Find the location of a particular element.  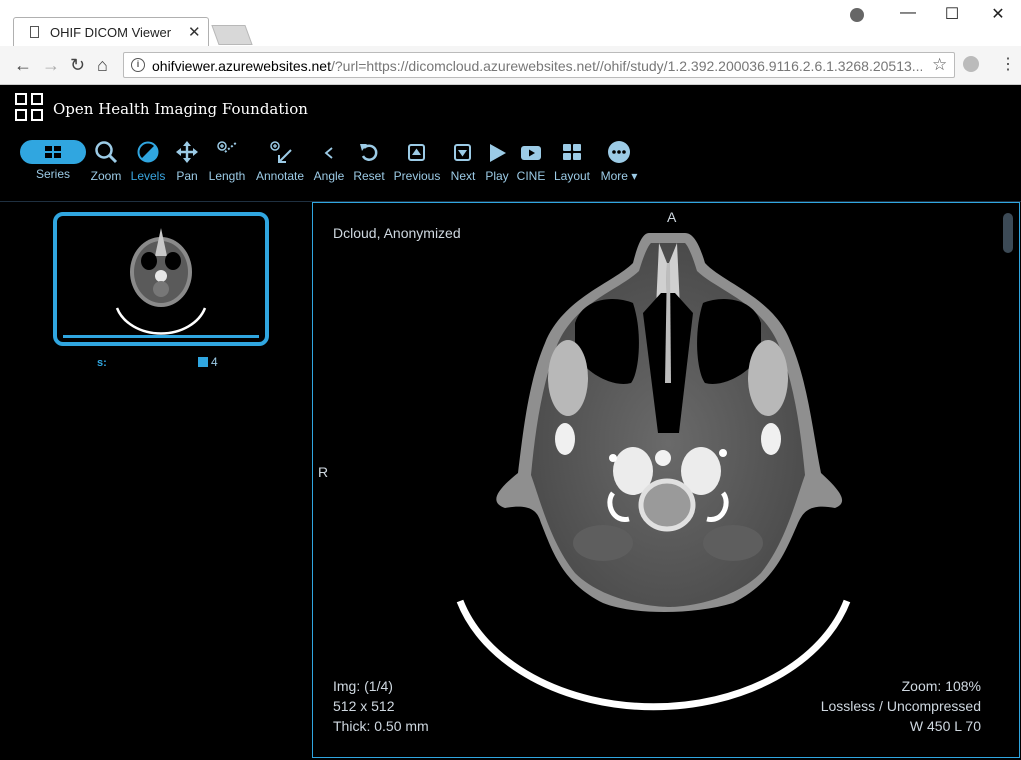

back-icon: ← is located at coordinates (23, 65).